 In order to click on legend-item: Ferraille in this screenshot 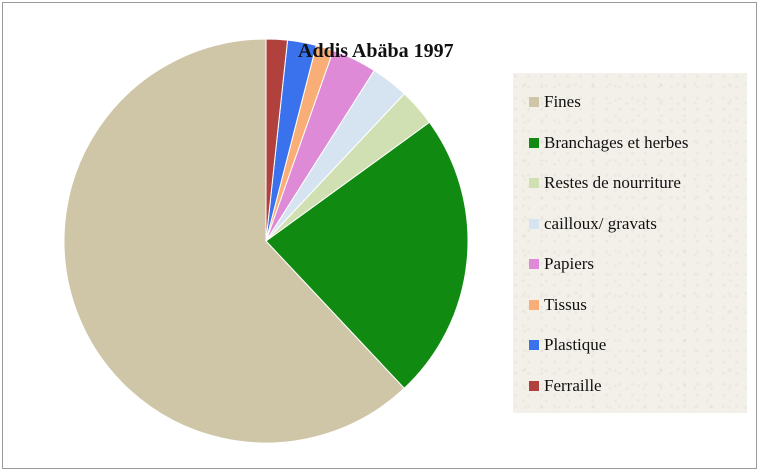, I will do `click(565, 386)`.